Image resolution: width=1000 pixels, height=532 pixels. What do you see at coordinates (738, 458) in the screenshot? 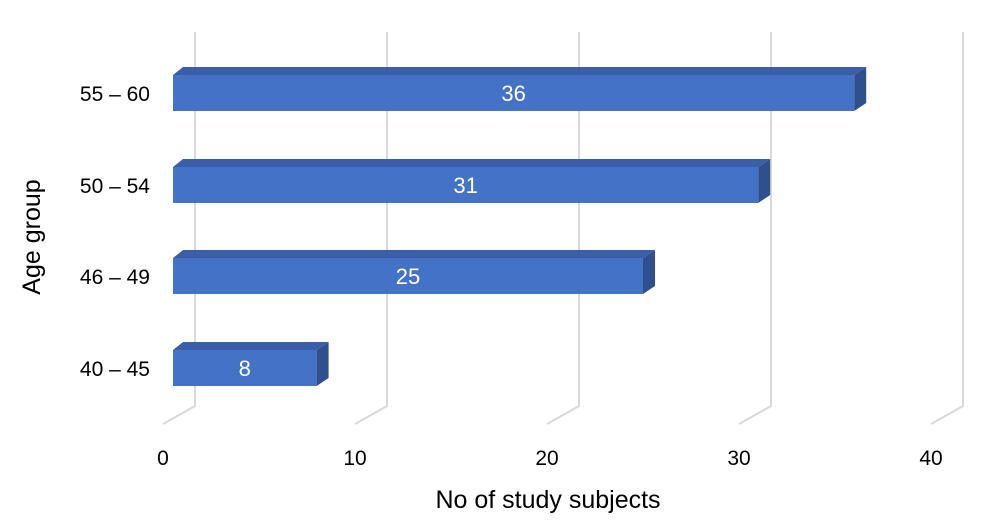
I see `x-tick-label: 30` at bounding box center [738, 458].